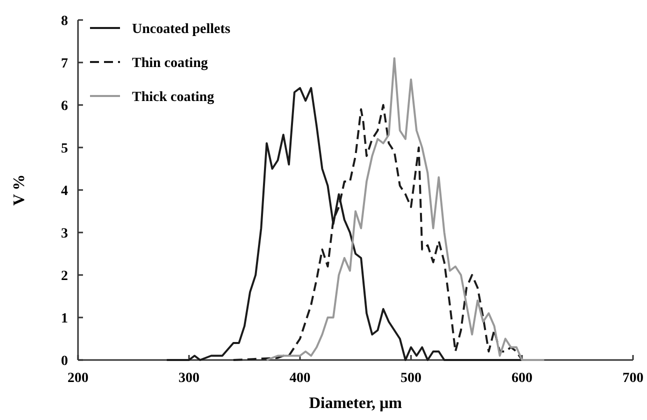 Image resolution: width=647 pixels, height=420 pixels. I want to click on y-tick-label: 4, so click(64, 191).